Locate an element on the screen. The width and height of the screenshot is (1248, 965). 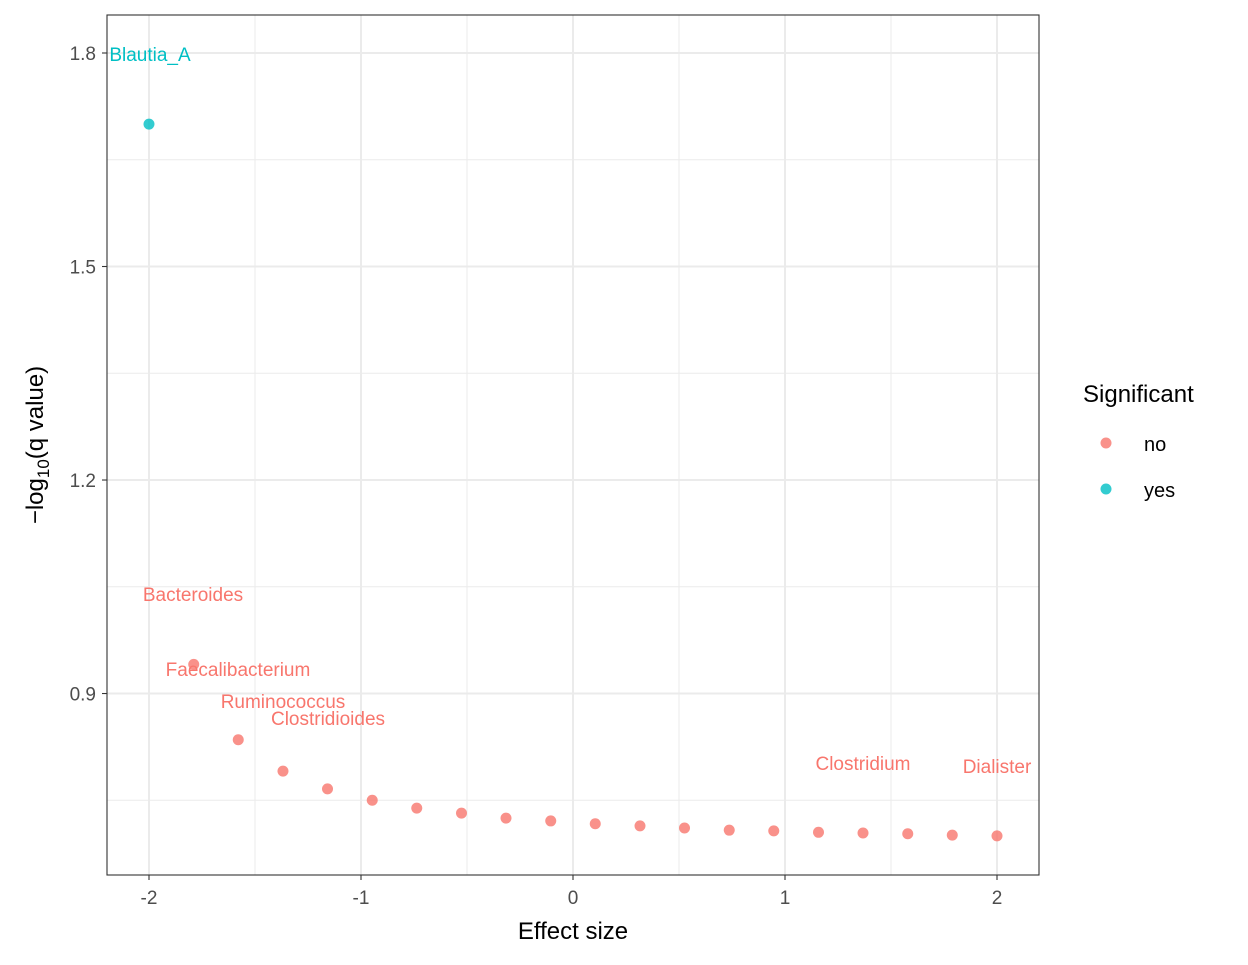
legend-title: Significant is located at coordinates (1138, 394).